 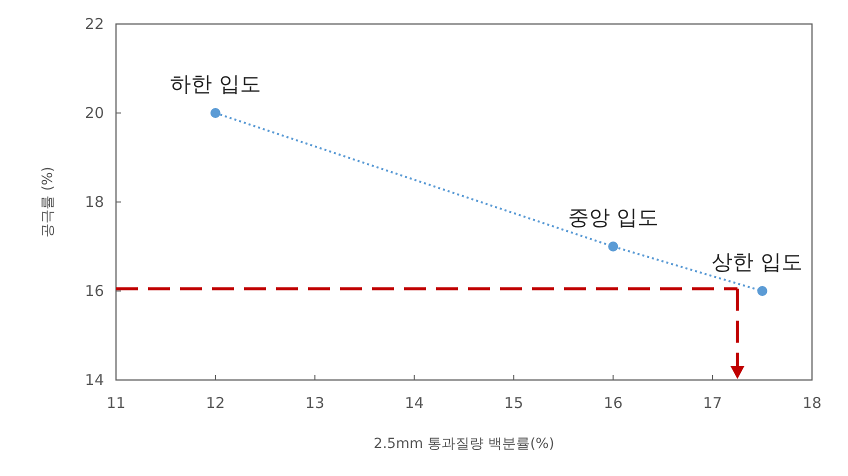 What do you see at coordinates (613, 218) in the screenshot?
I see `annotation: 중앙 입도` at bounding box center [613, 218].